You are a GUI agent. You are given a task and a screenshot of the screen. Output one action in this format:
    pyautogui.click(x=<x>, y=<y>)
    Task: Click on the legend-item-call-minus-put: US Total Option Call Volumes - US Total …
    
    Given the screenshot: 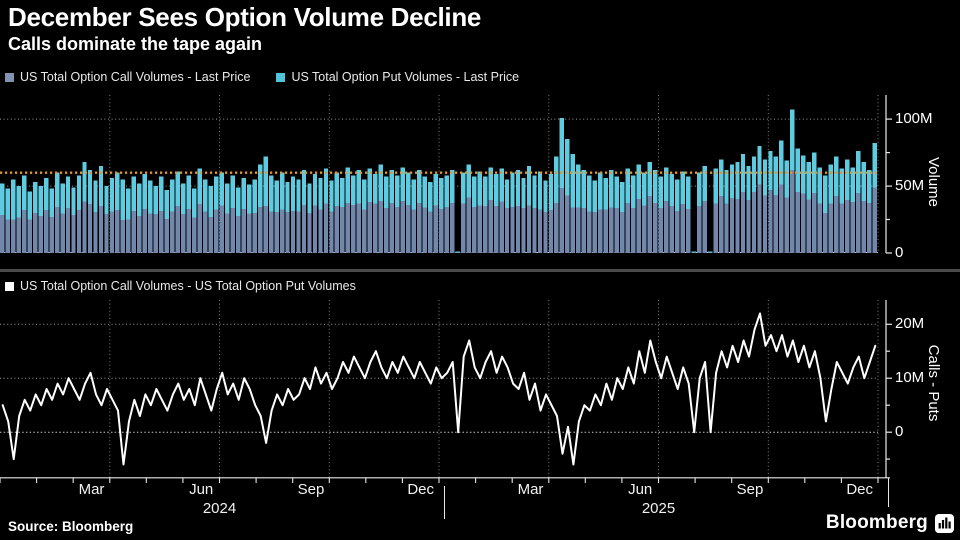 What is the action you would take?
    pyautogui.click(x=180, y=286)
    